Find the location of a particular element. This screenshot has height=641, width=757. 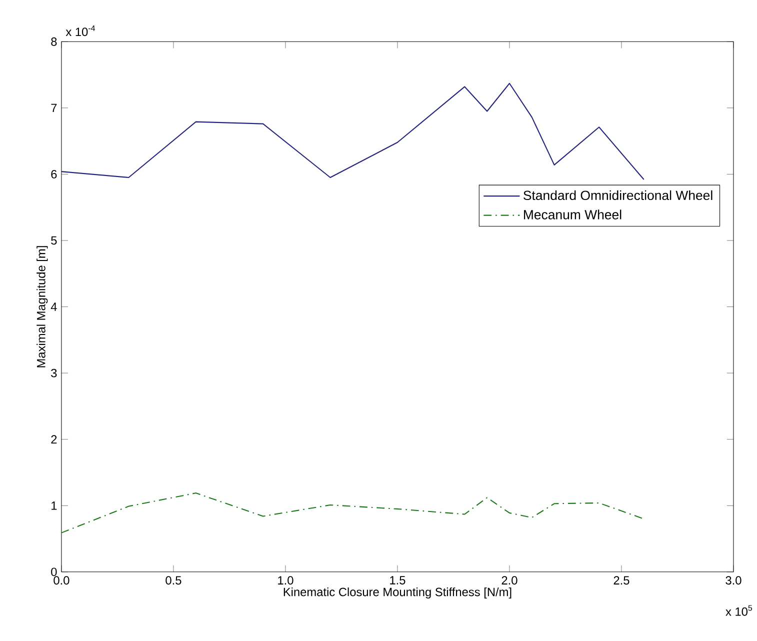

x-axis-title: Kinematic Closure Mounting Stiffness [N/m] is located at coordinates (398, 592).